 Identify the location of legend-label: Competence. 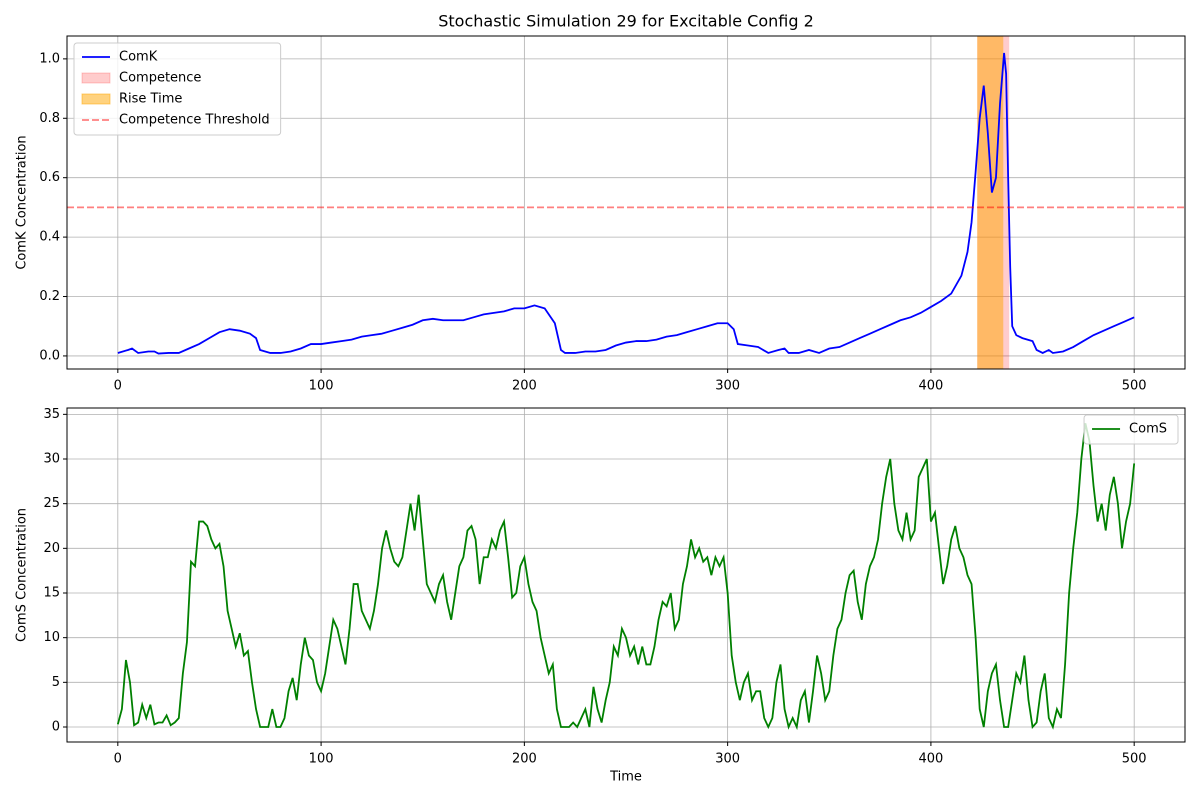
(160, 78).